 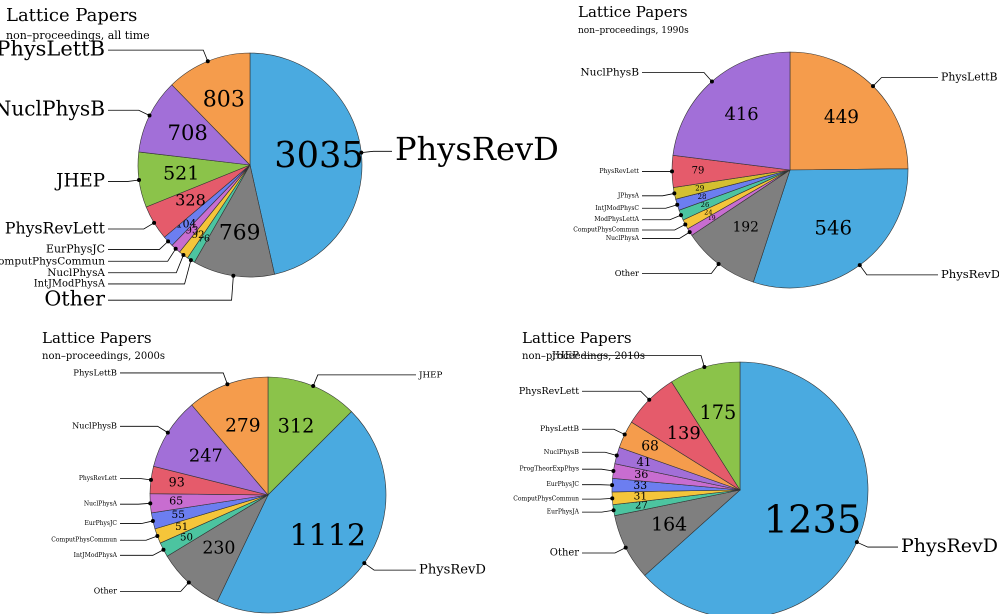 I want to click on slice-value-label: 230, so click(x=218, y=549).